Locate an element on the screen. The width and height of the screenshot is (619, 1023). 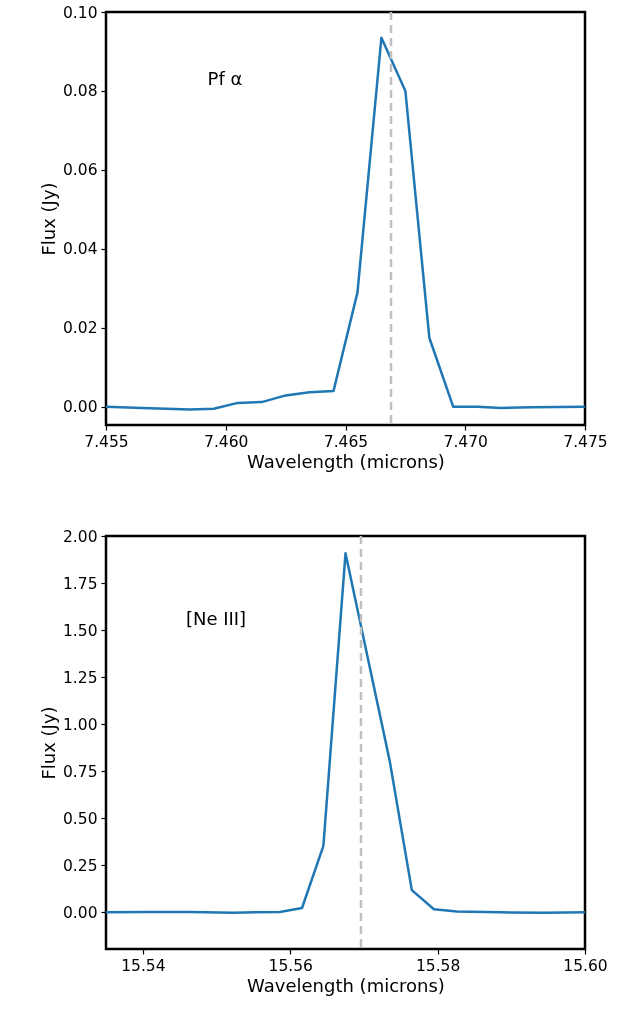
y-tick-label: 0.06 is located at coordinates (80, 170).